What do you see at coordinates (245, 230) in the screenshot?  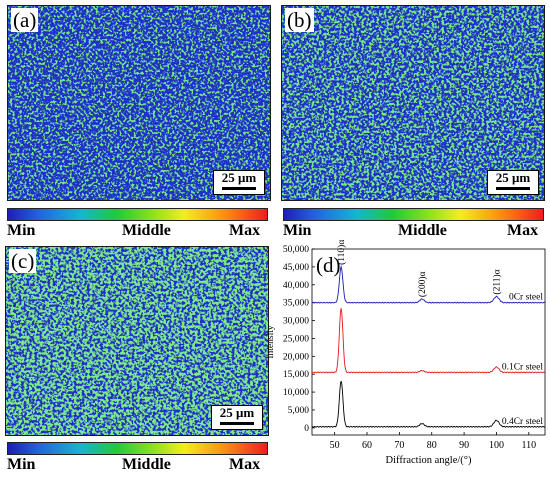 I see `colorbar-a-max: Max` at bounding box center [245, 230].